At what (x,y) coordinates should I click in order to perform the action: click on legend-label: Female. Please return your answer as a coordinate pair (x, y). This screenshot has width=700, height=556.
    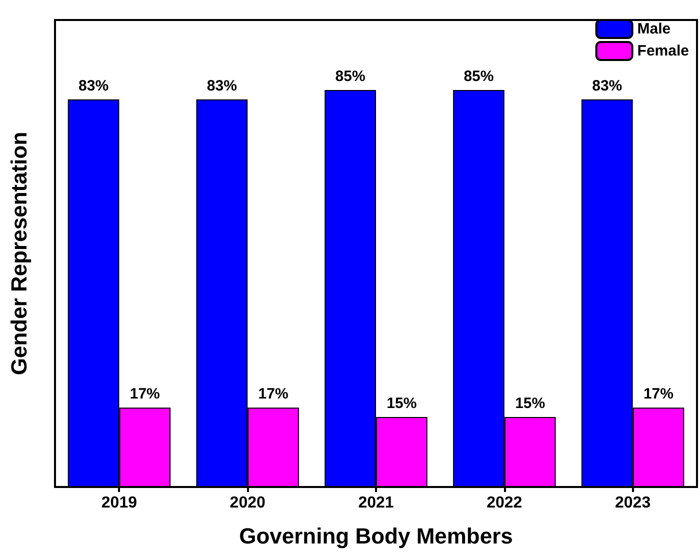
    Looking at the image, I should click on (663, 51).